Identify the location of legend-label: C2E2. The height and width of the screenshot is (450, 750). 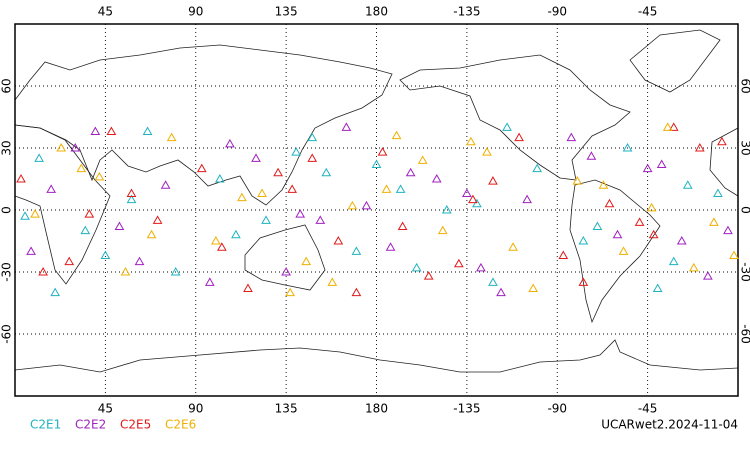
(90, 425).